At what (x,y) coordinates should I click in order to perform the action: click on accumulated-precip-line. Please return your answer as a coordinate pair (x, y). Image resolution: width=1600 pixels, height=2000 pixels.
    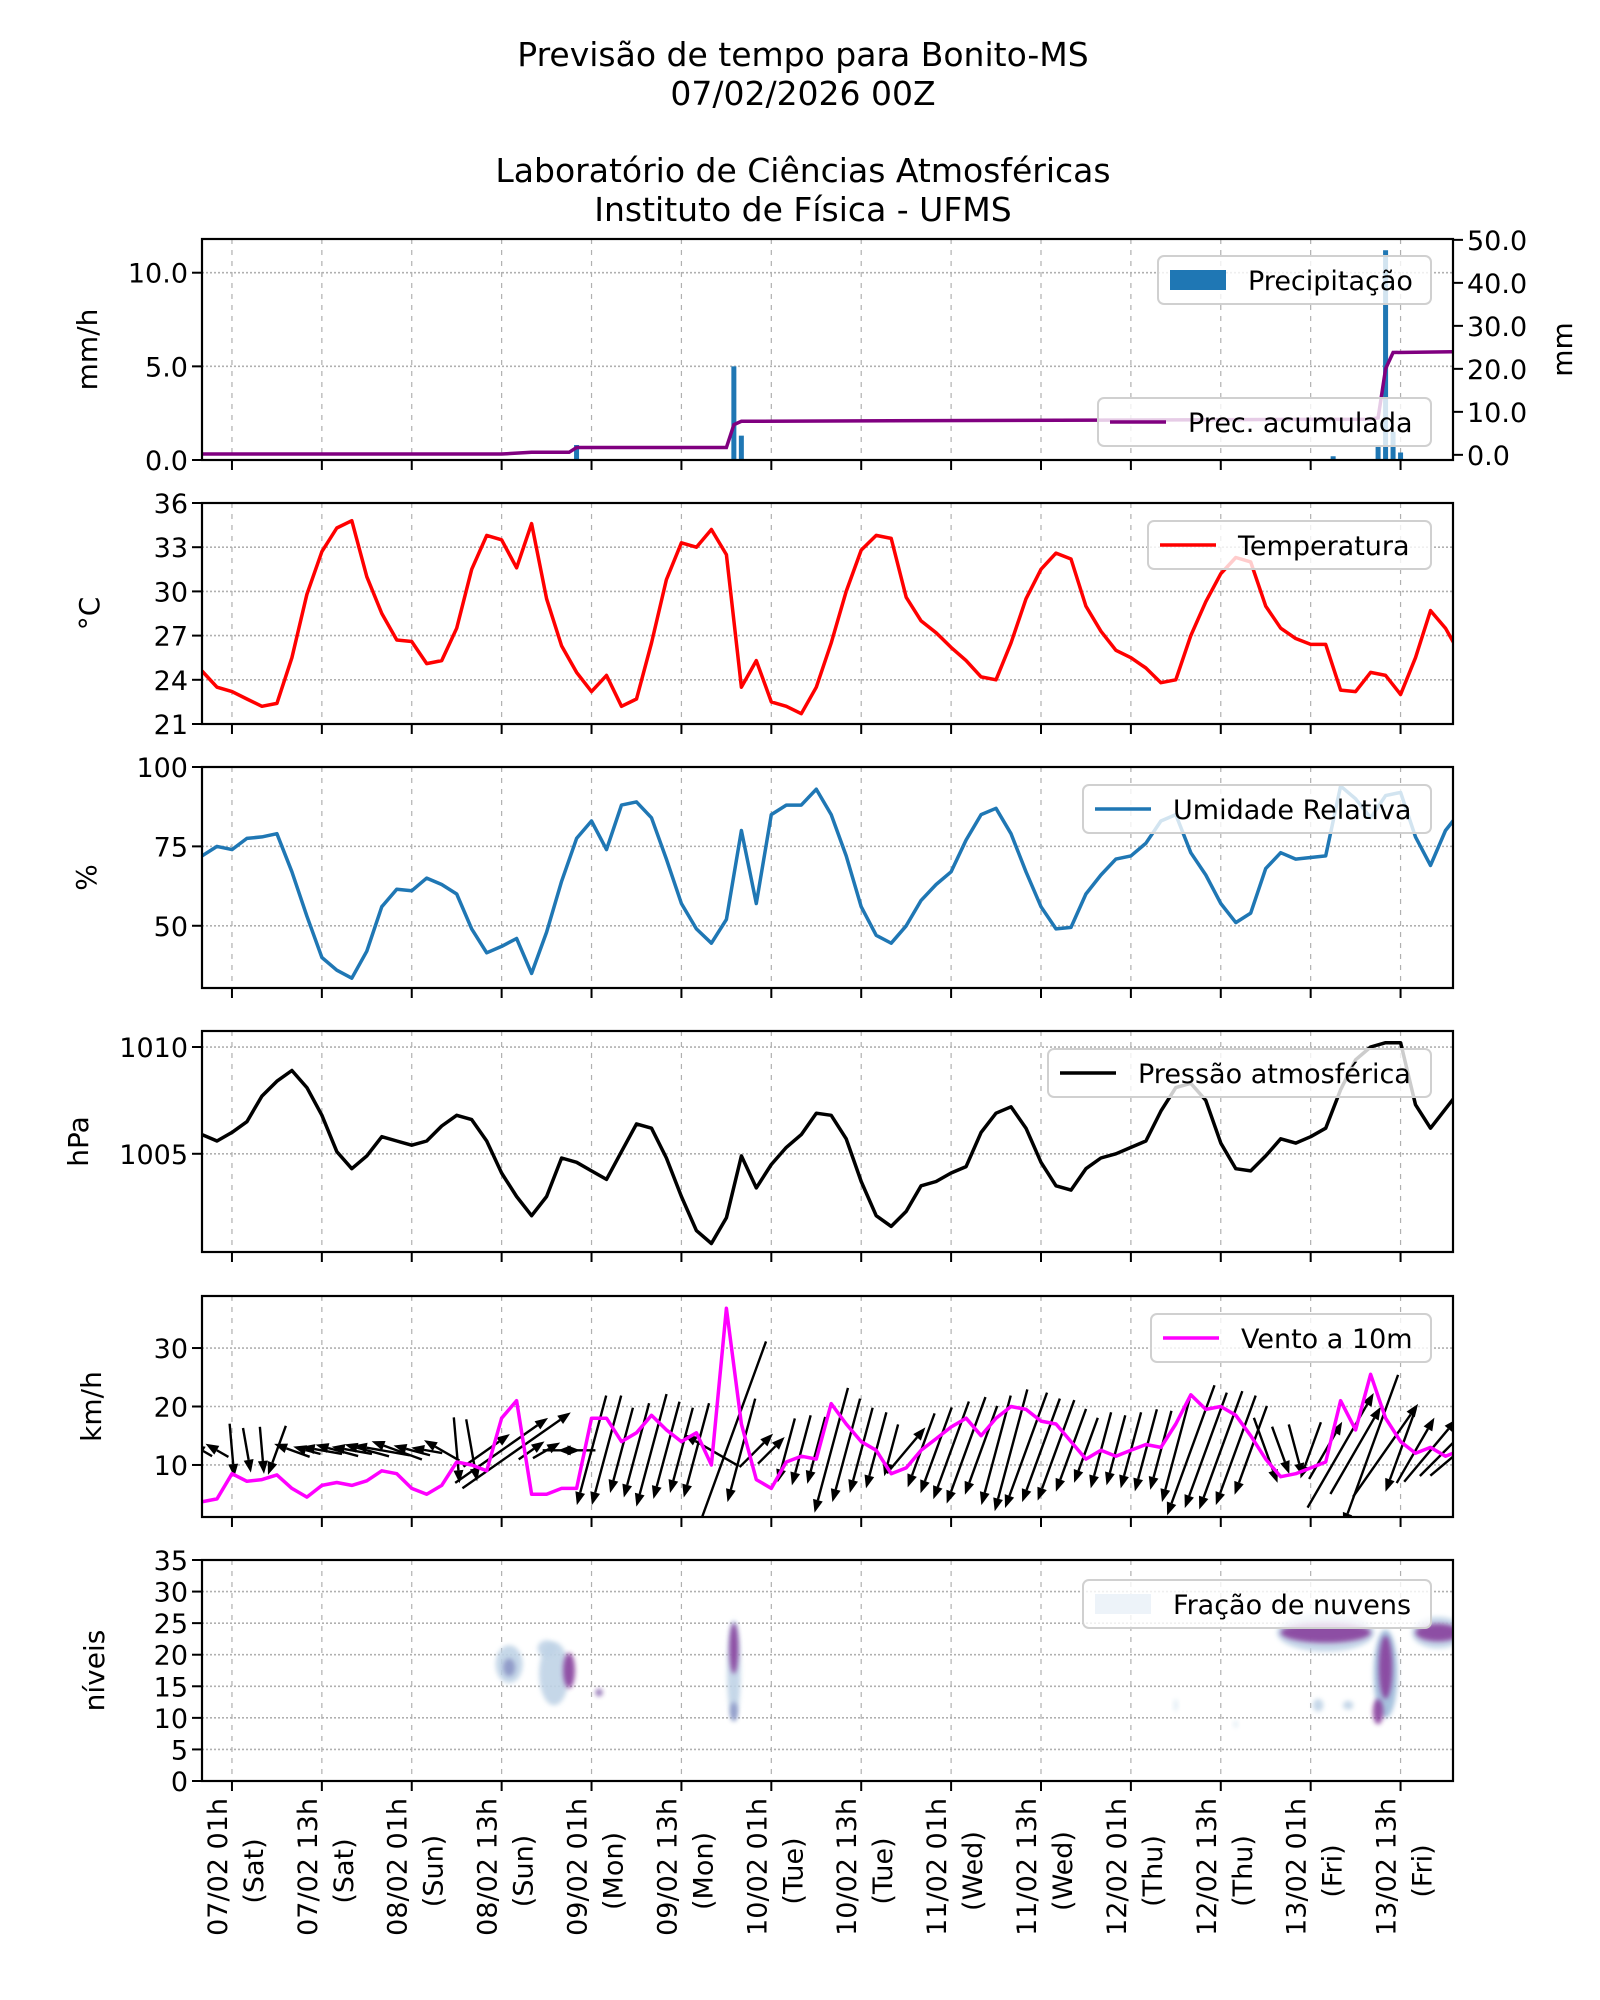
    Looking at the image, I should click on (827, 402).